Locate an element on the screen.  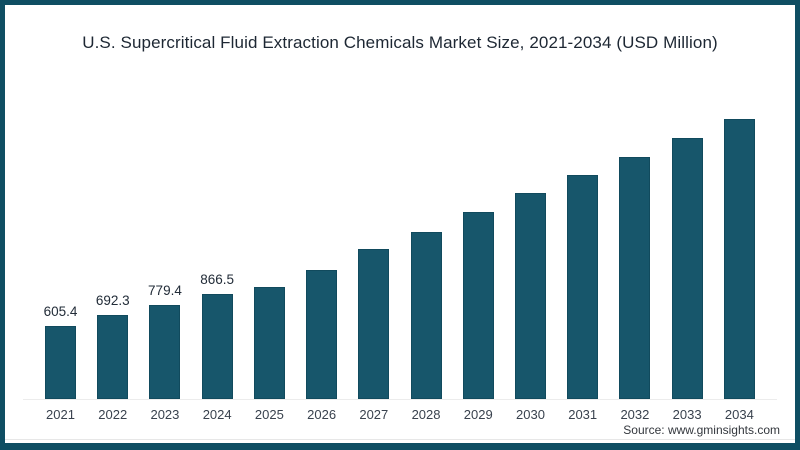
bar-column: 2026 is located at coordinates (322, 346).